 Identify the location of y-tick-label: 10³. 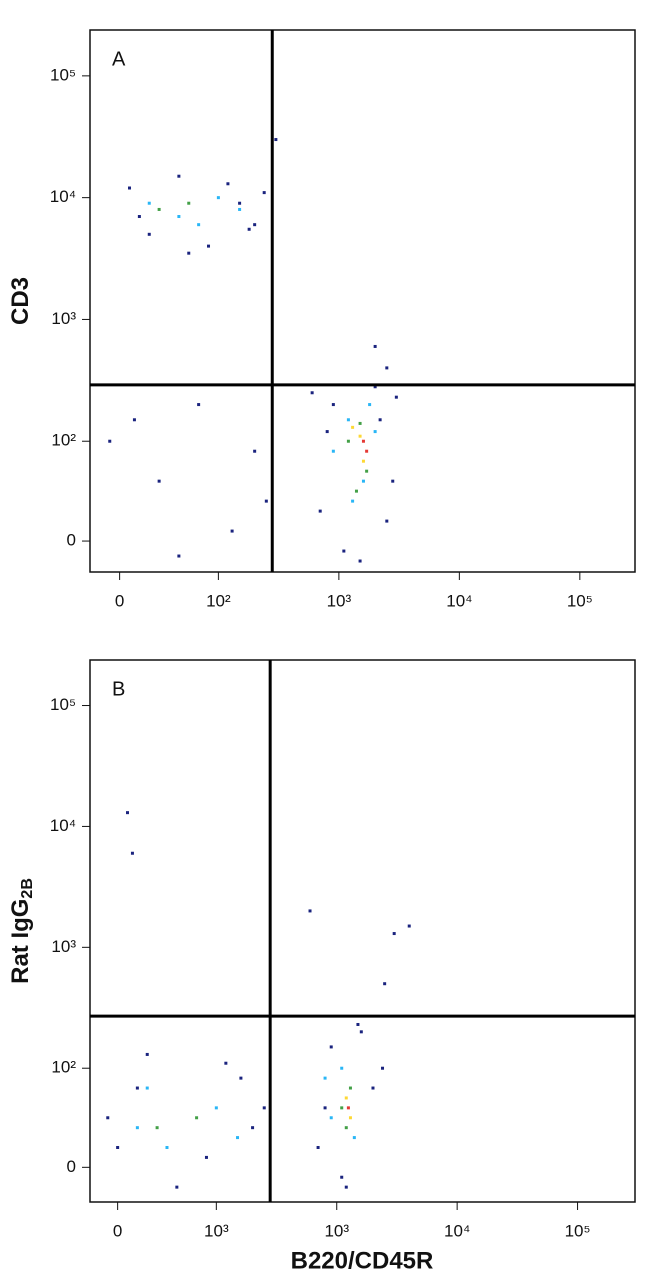
(63, 318).